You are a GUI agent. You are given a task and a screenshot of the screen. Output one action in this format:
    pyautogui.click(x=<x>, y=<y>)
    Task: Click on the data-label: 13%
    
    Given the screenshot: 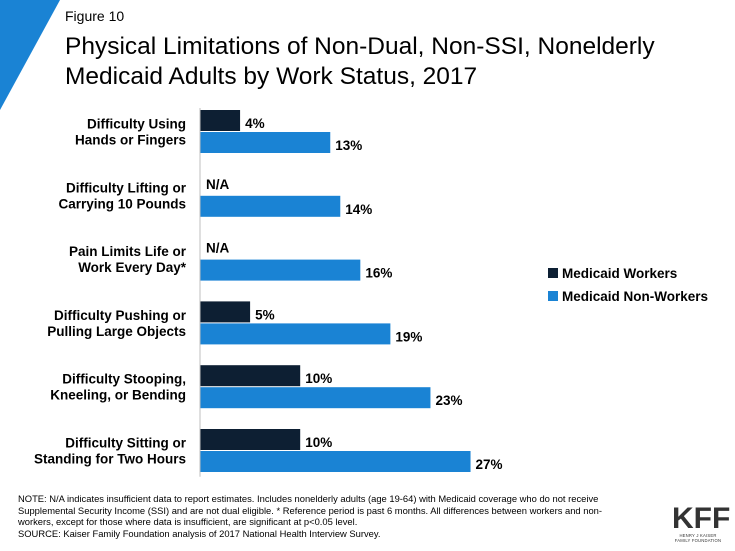 What is the action you would take?
    pyautogui.click(x=348, y=145)
    